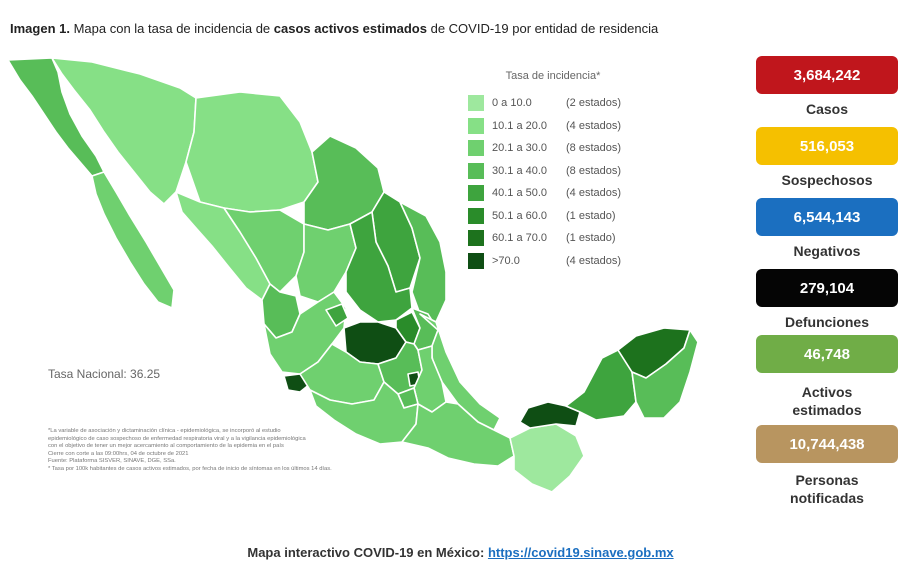 Image resolution: width=921 pixels, height=581 pixels. I want to click on state-chihuahua, so click(252, 152).